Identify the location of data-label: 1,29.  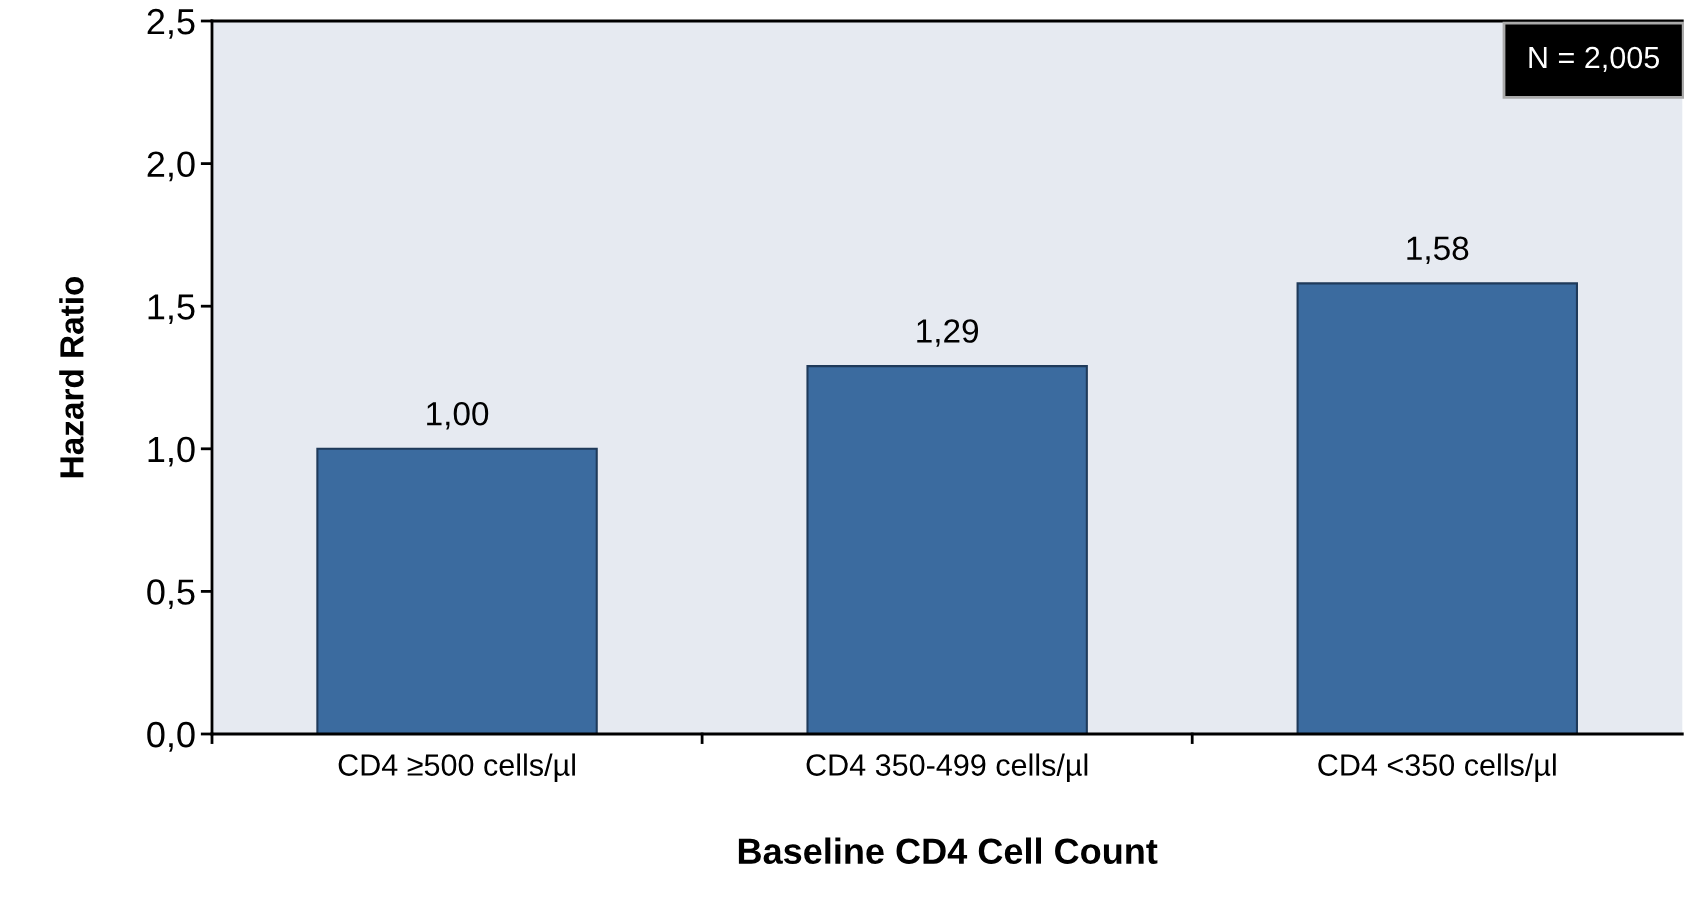
(948, 333).